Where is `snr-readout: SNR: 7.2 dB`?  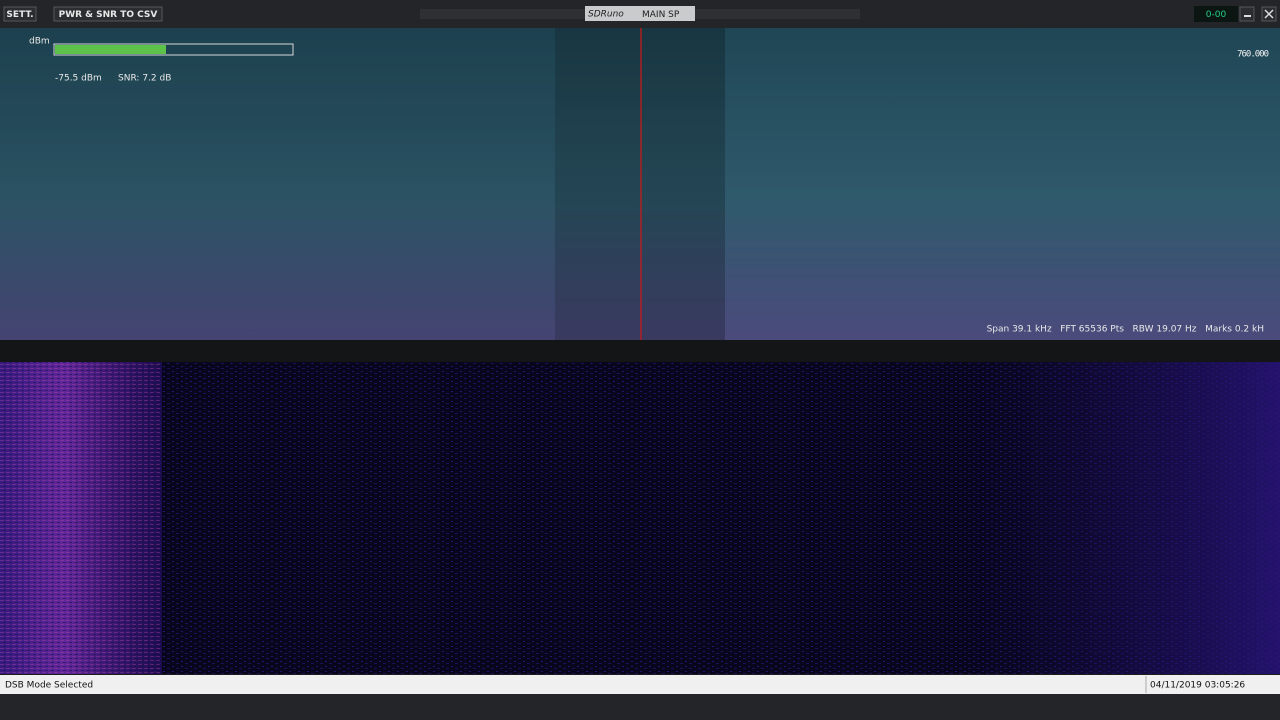
snr-readout: SNR: 7.2 dB is located at coordinates (144, 79).